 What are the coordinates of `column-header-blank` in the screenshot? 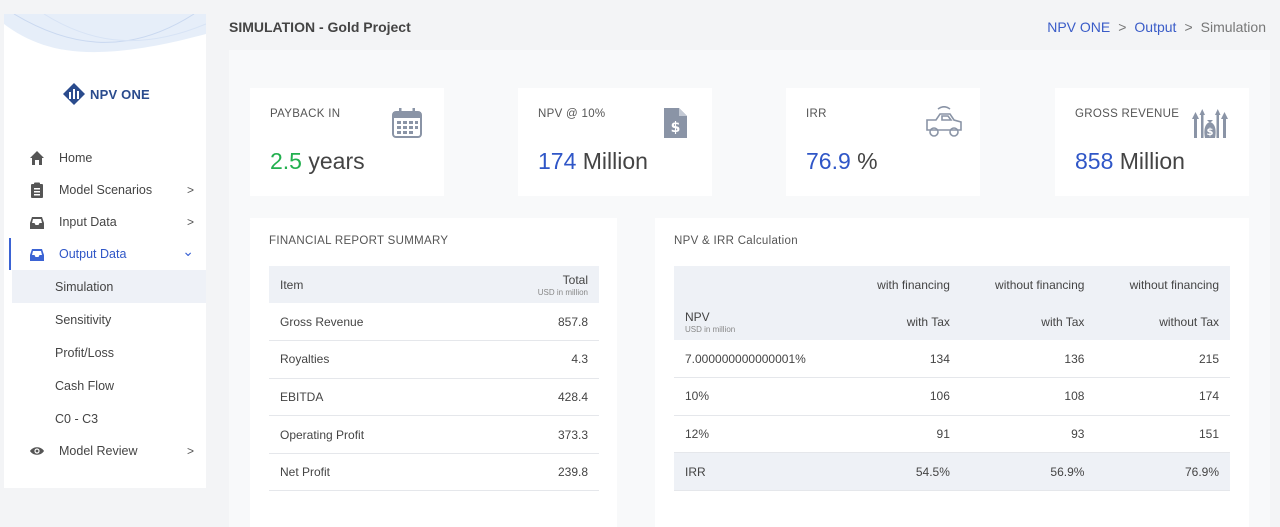 It's located at (760, 284).